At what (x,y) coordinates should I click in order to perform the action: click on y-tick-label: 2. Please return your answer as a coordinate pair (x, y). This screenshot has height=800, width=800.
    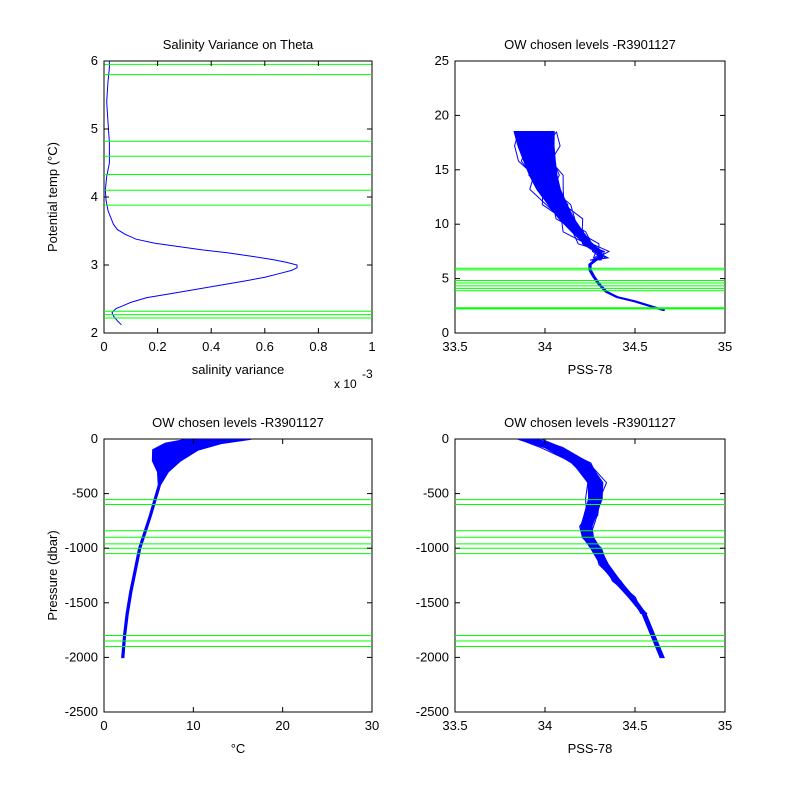
    Looking at the image, I should click on (94, 332).